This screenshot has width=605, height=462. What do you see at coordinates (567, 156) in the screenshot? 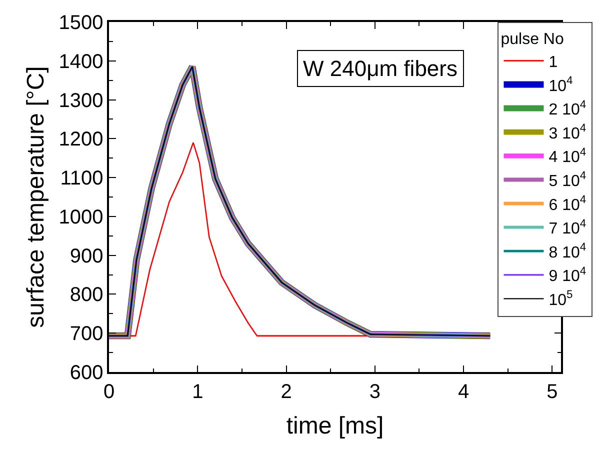
I see `legend-label: 4 10$^{4}$` at bounding box center [567, 156].